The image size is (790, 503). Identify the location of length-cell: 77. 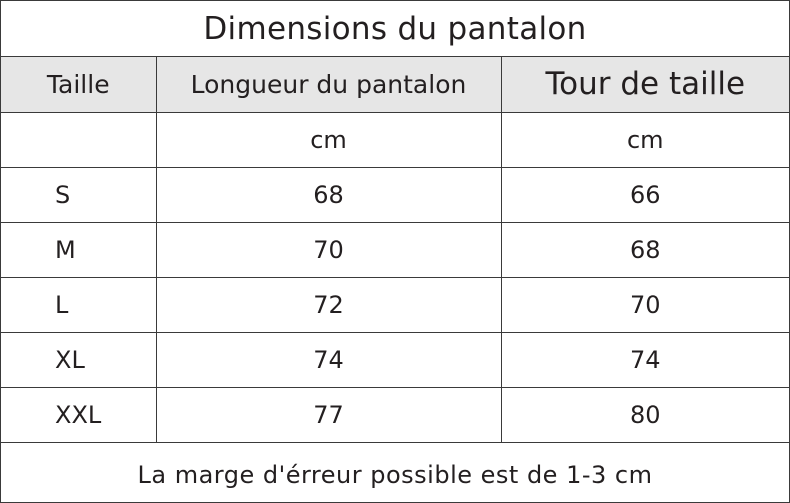
(329, 415).